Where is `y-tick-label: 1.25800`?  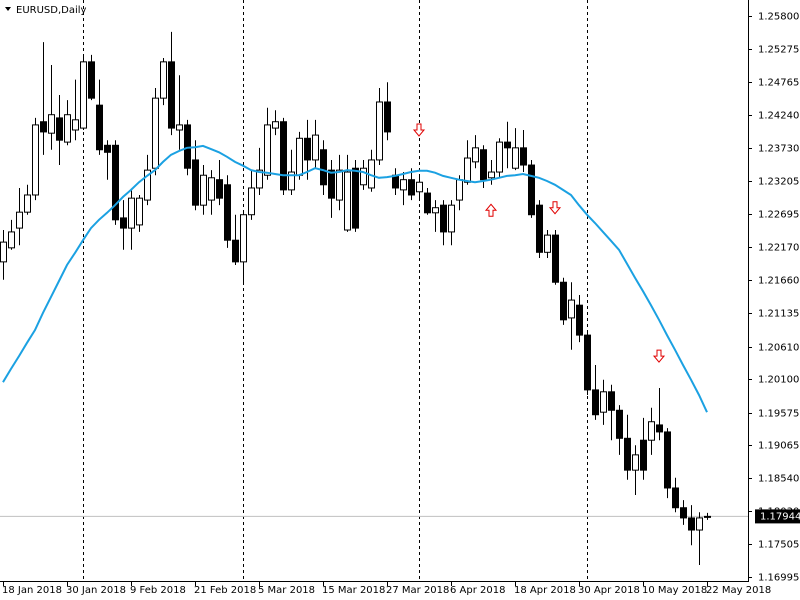
y-tick-label: 1.25800 is located at coordinates (778, 17).